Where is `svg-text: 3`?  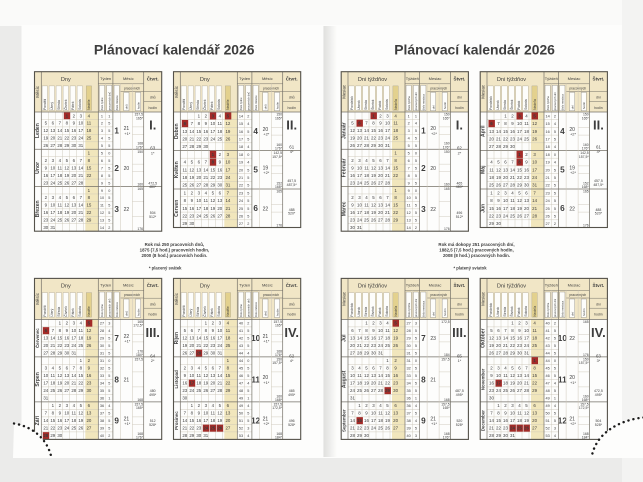
svg-text: 3 is located at coordinates (46, 368).